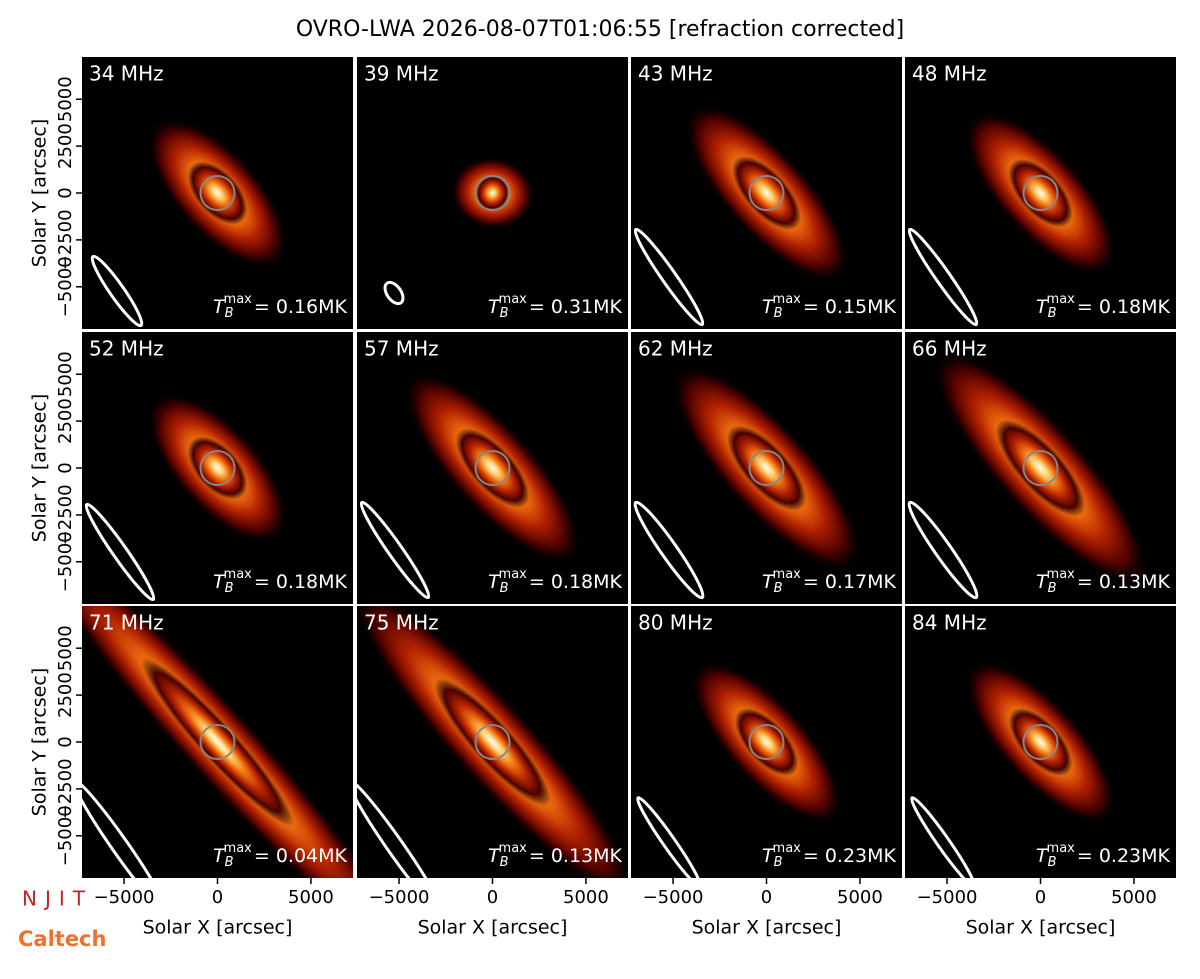  I want to click on frequency-label: 62 MHz, so click(675, 349).